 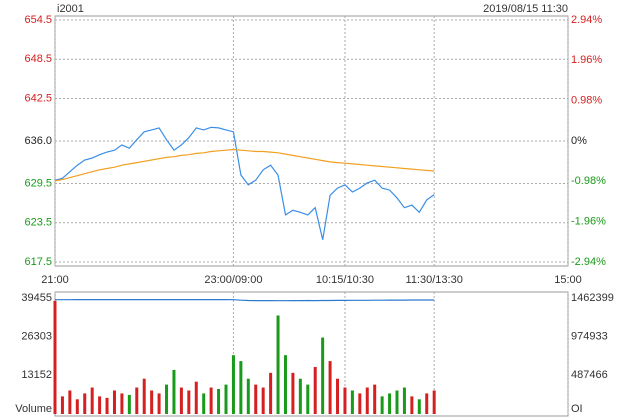 I want to click on y-tick-label: 623.5, so click(x=38, y=223).